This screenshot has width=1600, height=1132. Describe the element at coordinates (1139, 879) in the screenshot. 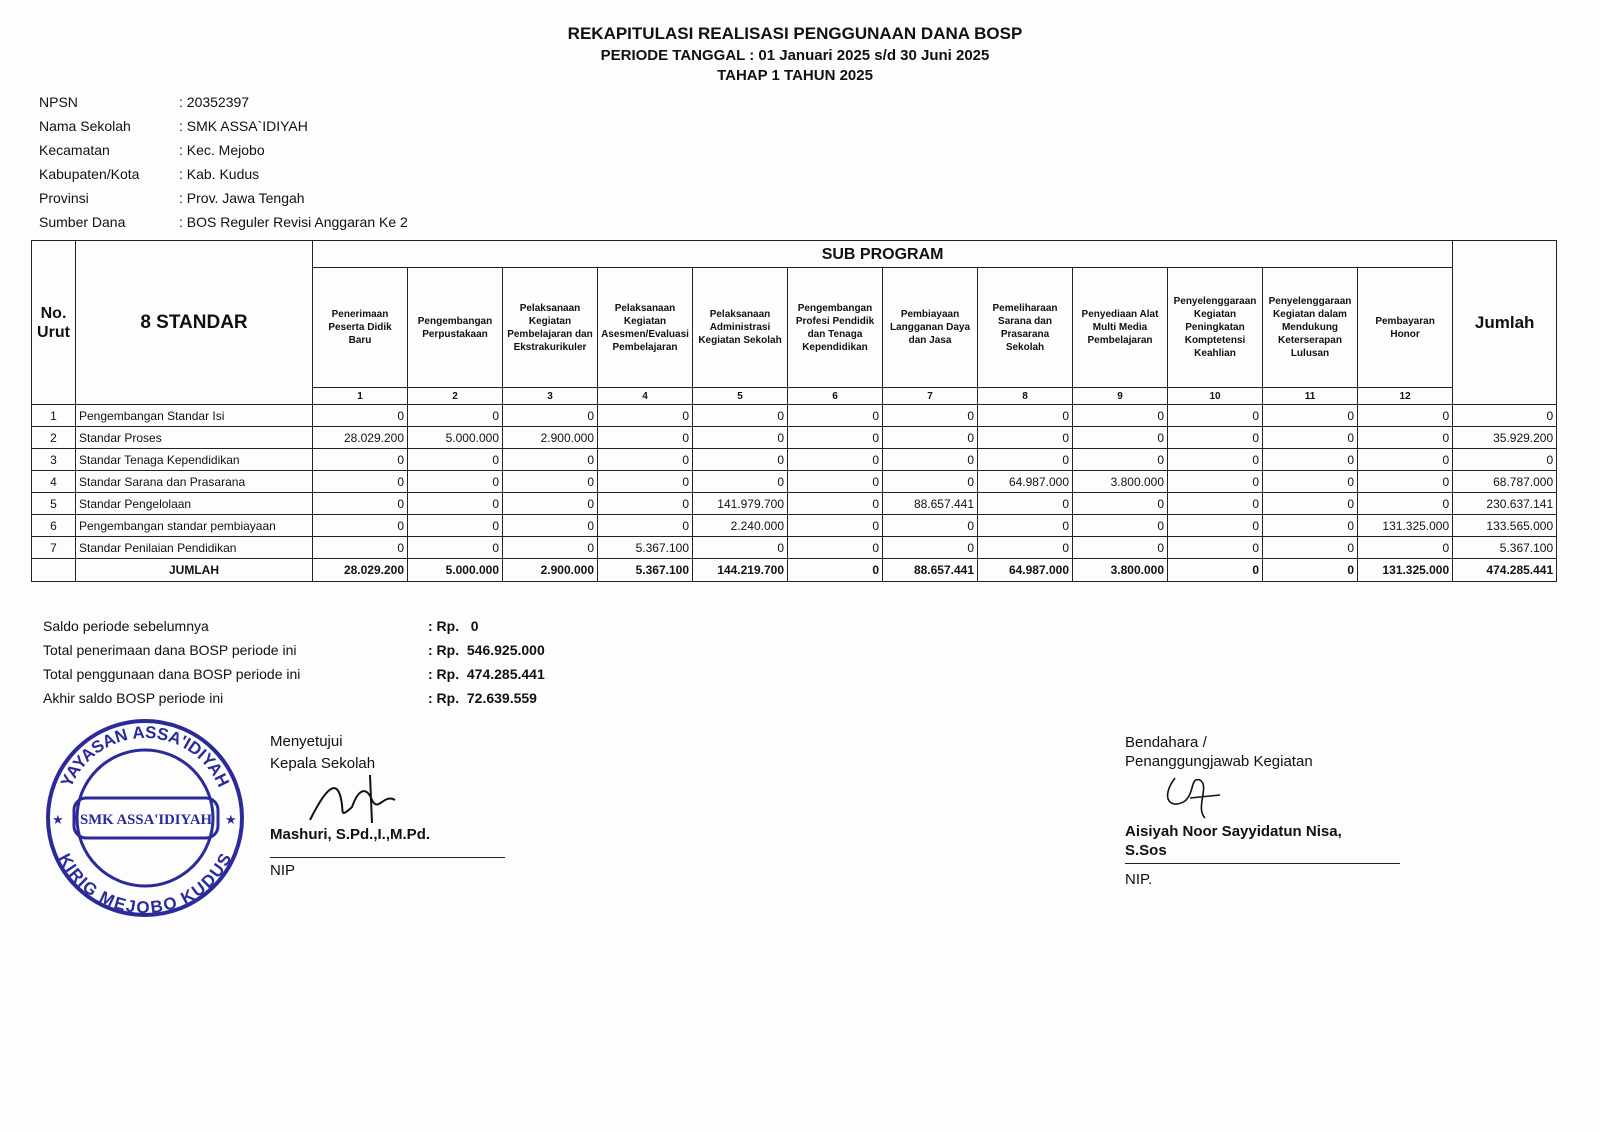

I see `treasurer-nip: NIP.` at that location.